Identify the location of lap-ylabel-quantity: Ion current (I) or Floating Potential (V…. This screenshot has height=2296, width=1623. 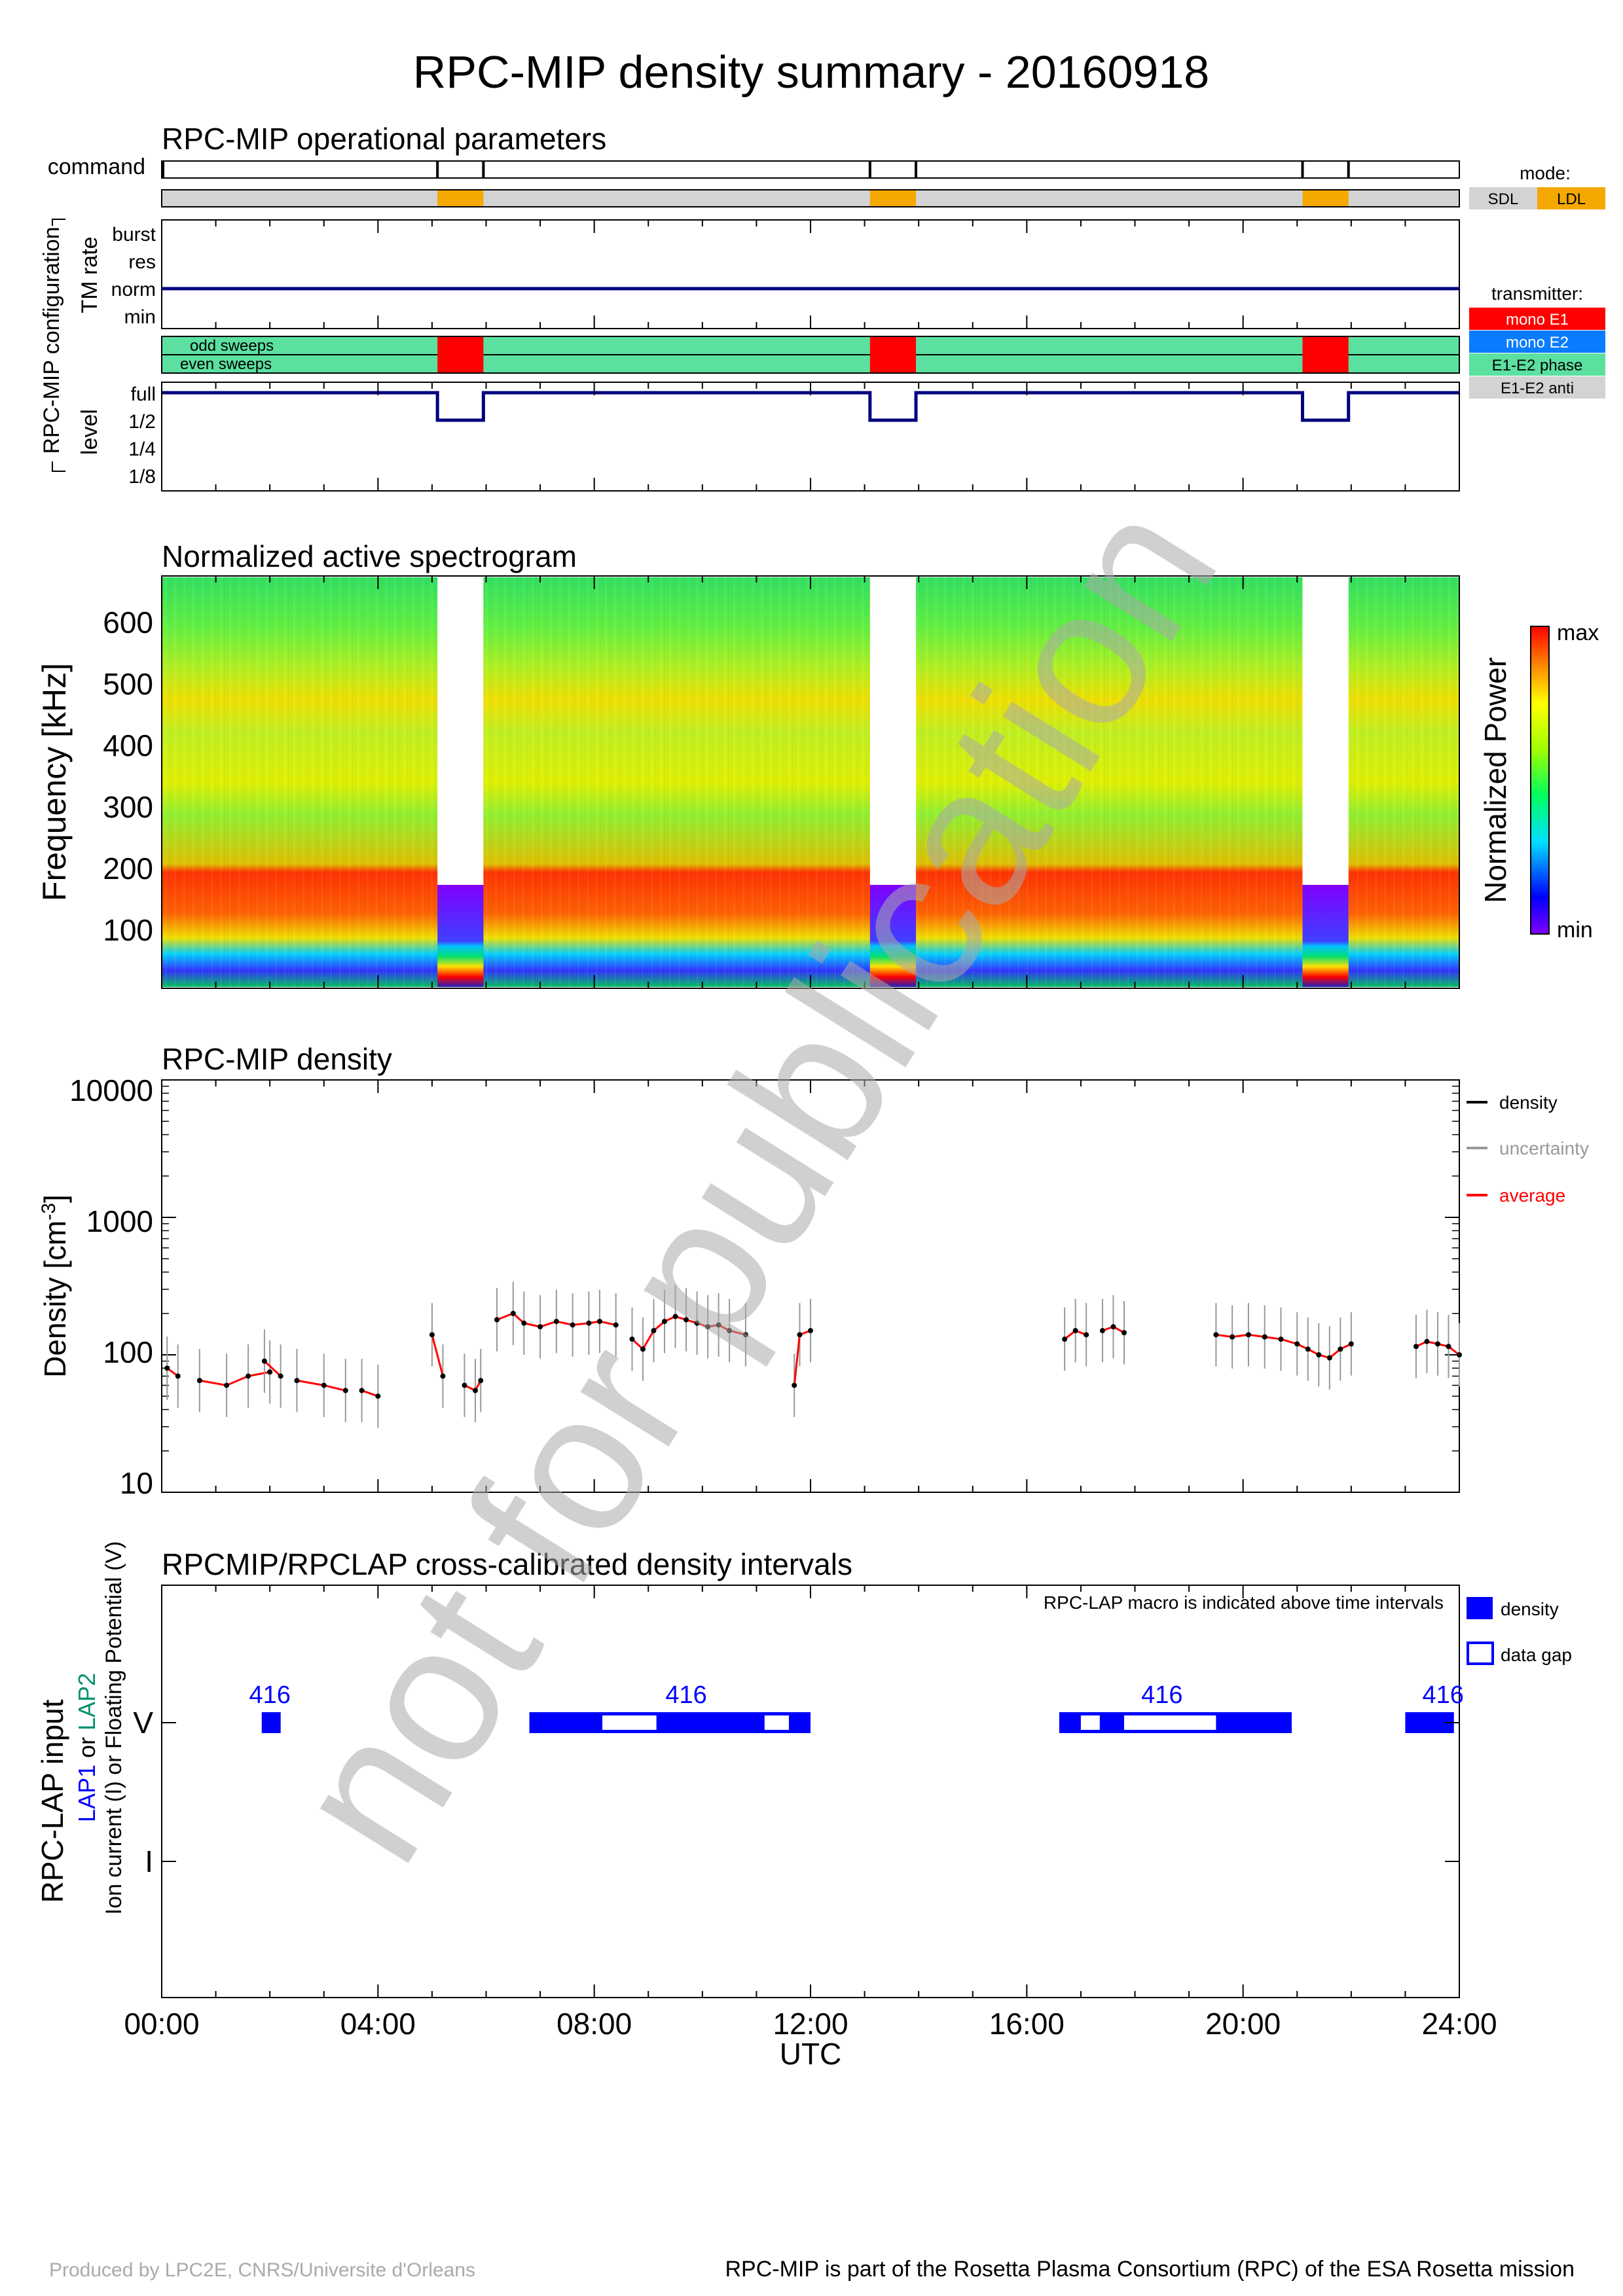
(113, 1728).